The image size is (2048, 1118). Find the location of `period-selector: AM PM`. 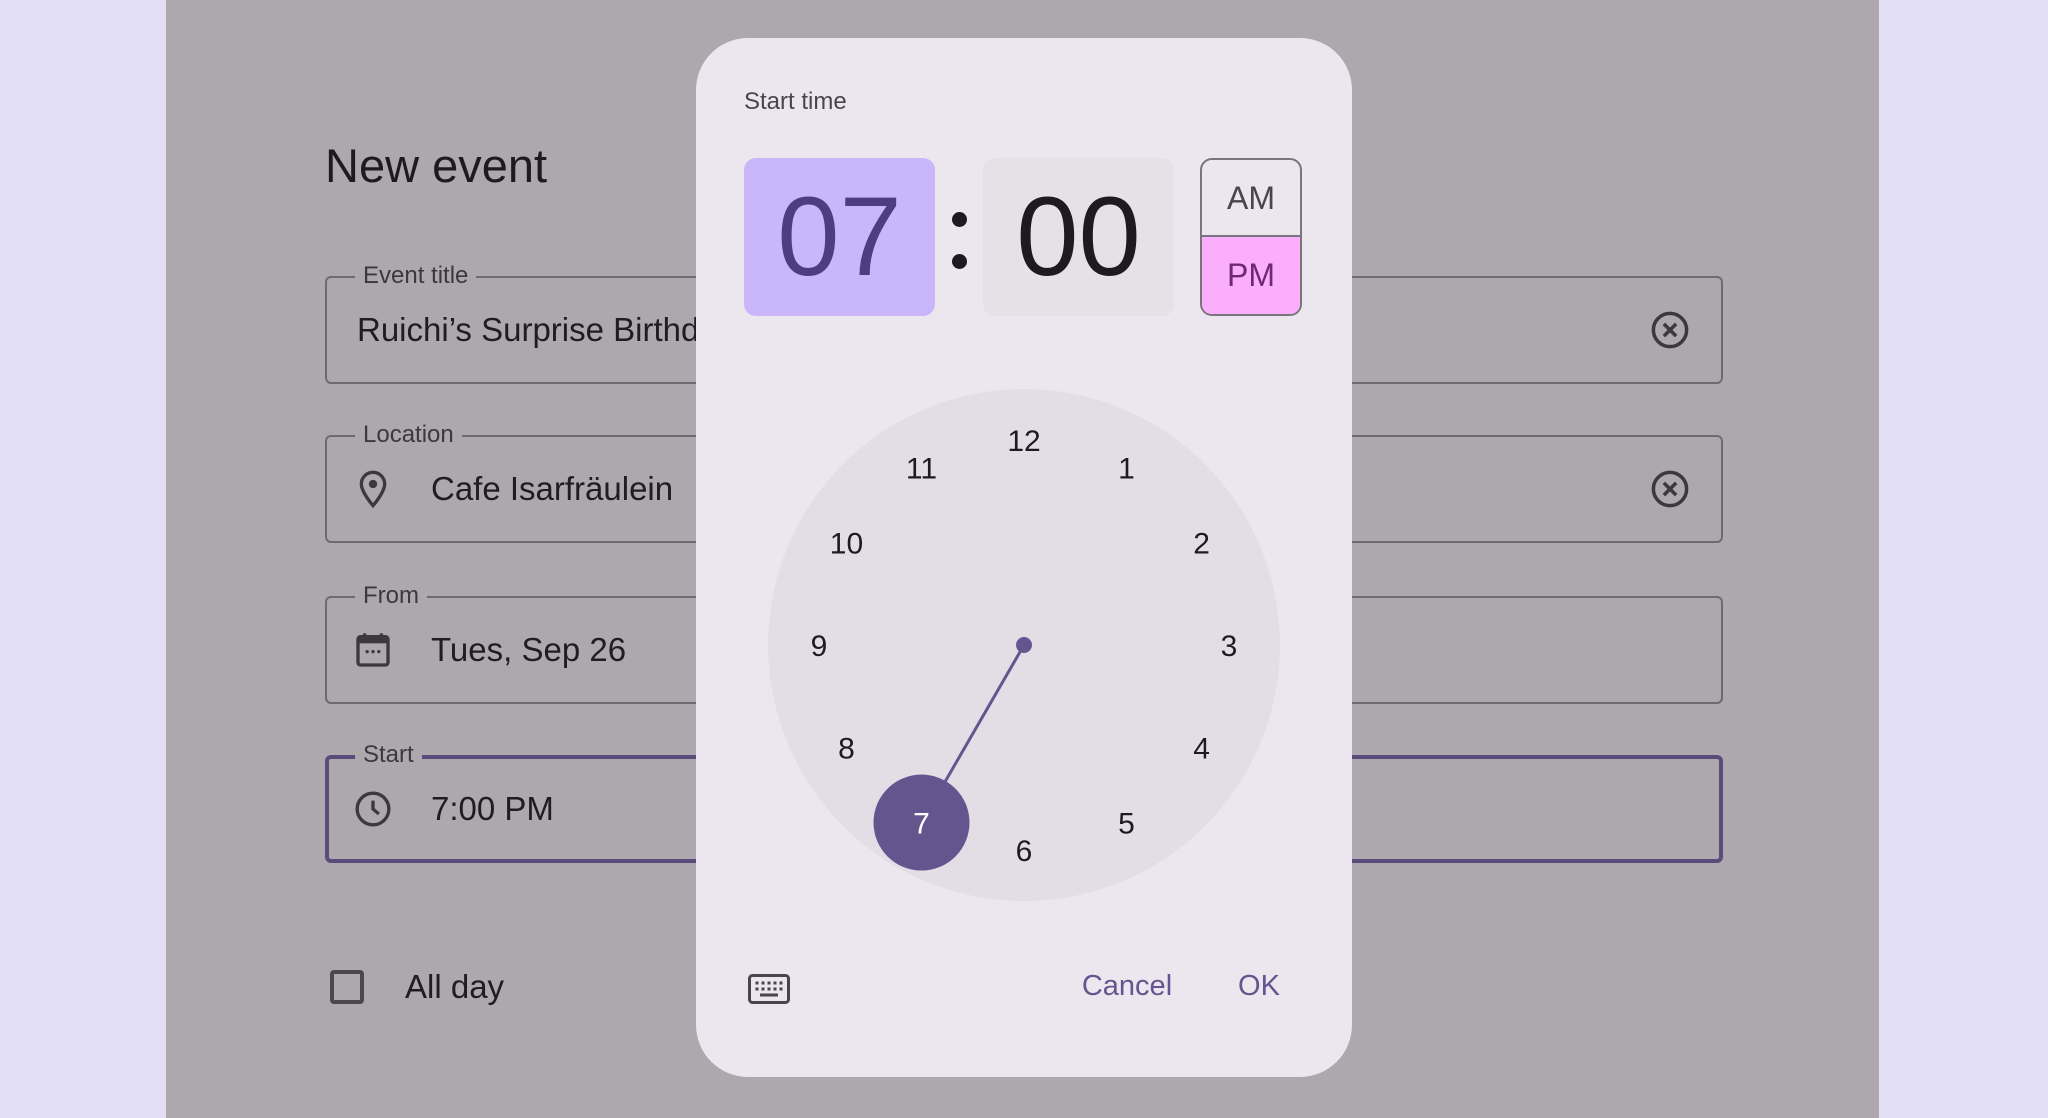

period-selector: AM PM is located at coordinates (1251, 237).